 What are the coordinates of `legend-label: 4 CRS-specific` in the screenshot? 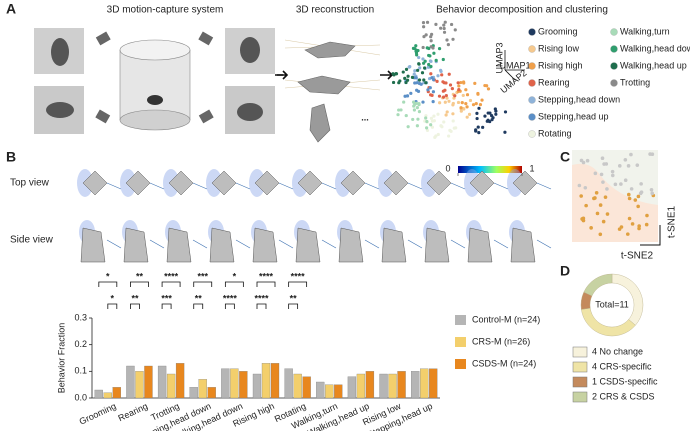 It's located at (622, 366).